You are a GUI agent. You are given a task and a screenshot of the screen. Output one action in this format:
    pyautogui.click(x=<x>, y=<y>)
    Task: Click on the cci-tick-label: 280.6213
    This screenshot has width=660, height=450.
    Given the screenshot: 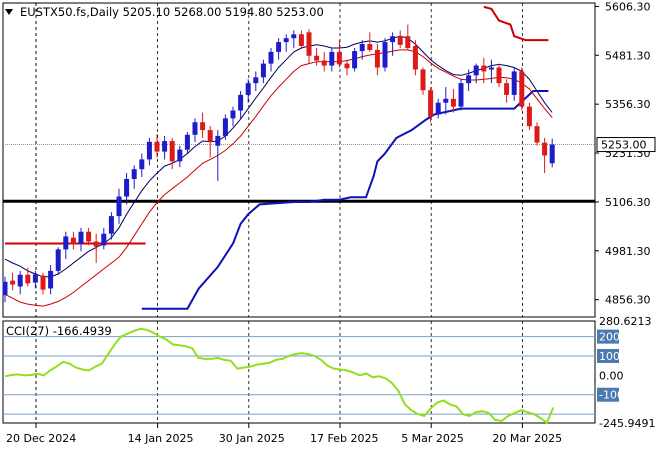 What is the action you would take?
    pyautogui.click(x=625, y=321)
    